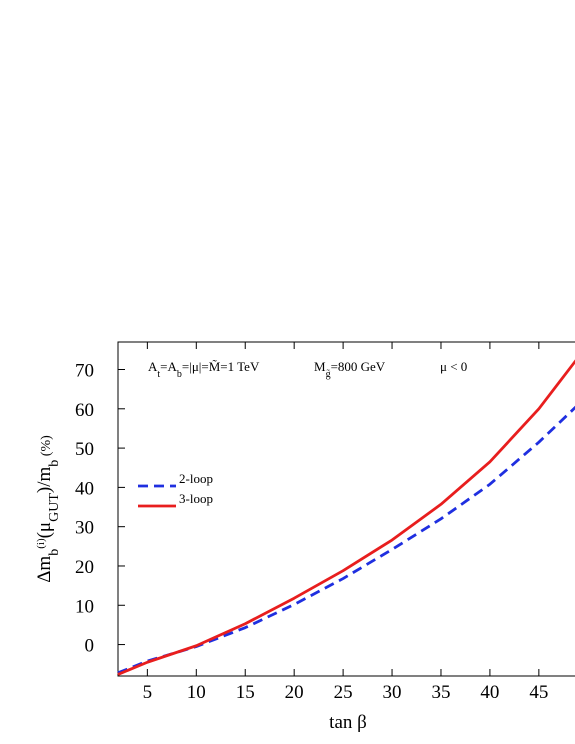  I want to click on y-axis-label: Δmb(i)(μGUT)/mb (%), so click(48, 509).